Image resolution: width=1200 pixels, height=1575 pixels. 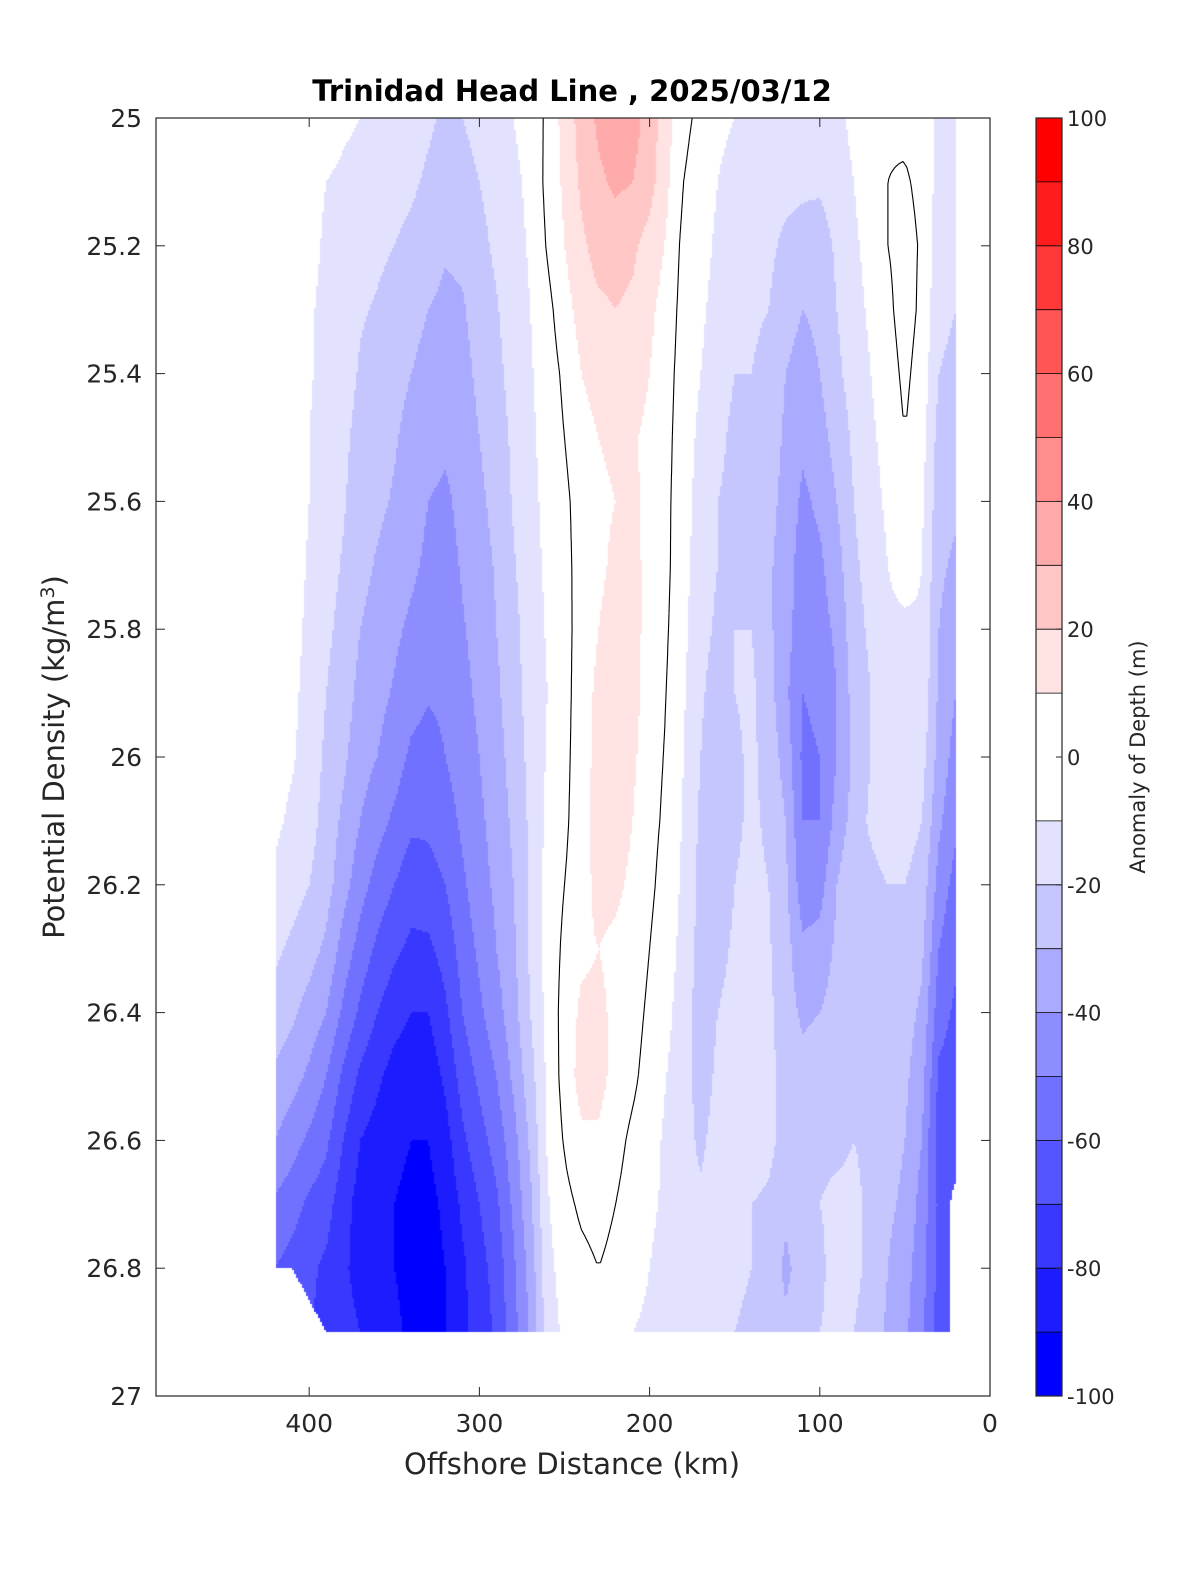 I want to click on y-tick-label: 25, so click(x=126, y=118).